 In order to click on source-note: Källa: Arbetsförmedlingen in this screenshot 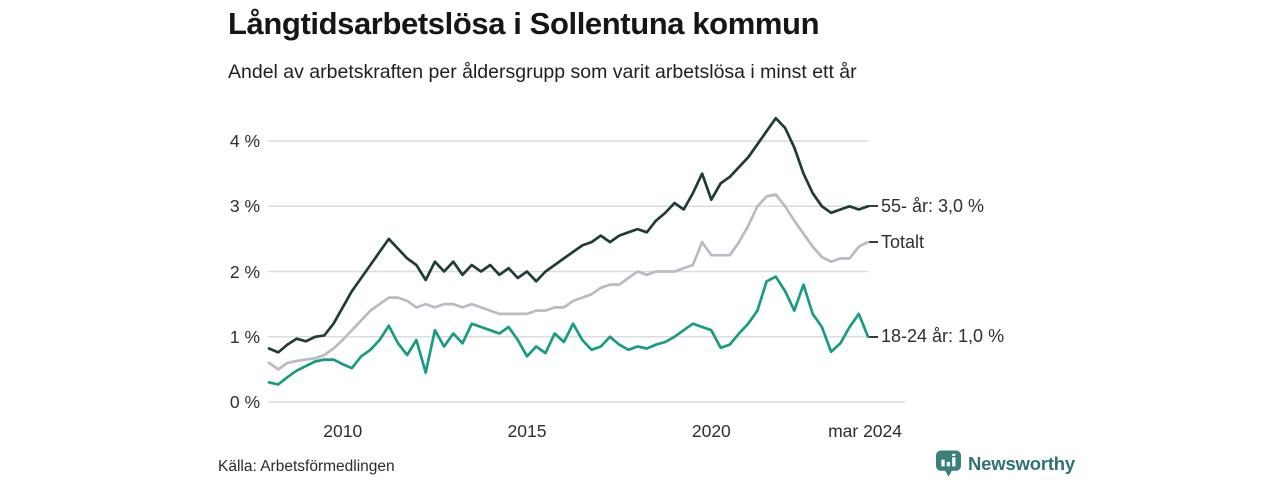, I will do `click(306, 466)`.